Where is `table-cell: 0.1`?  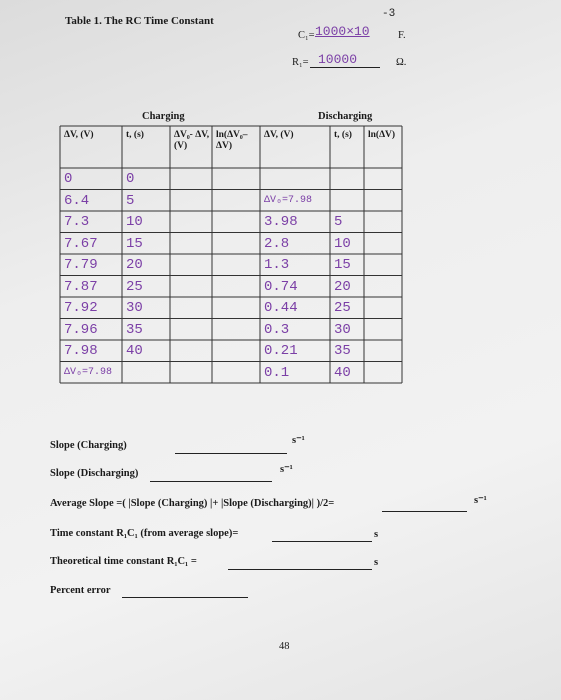
table-cell: 0.1 is located at coordinates (277, 372).